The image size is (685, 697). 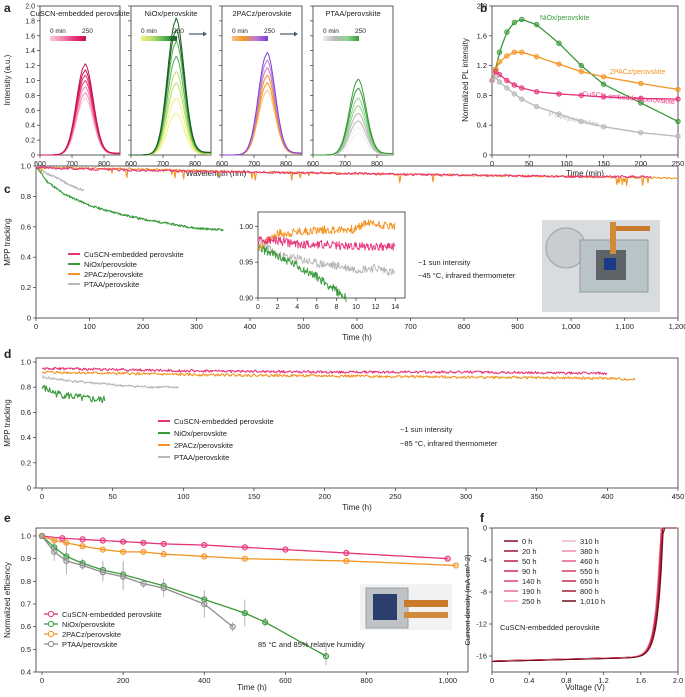 I want to click on y-tick-label: -8, so click(x=483, y=592).